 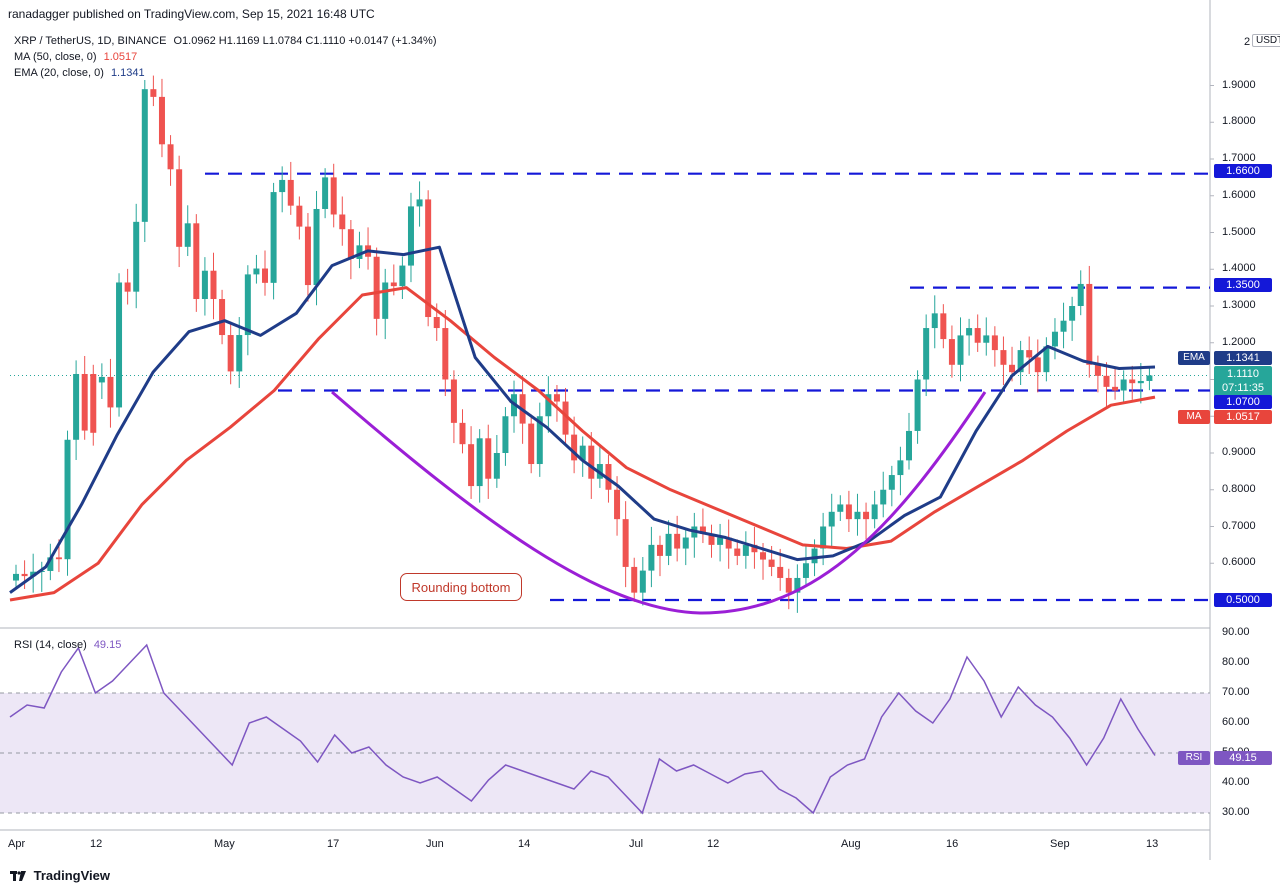 I want to click on rsi-legend: RSI (14, close) 49.15, so click(x=67, y=645).